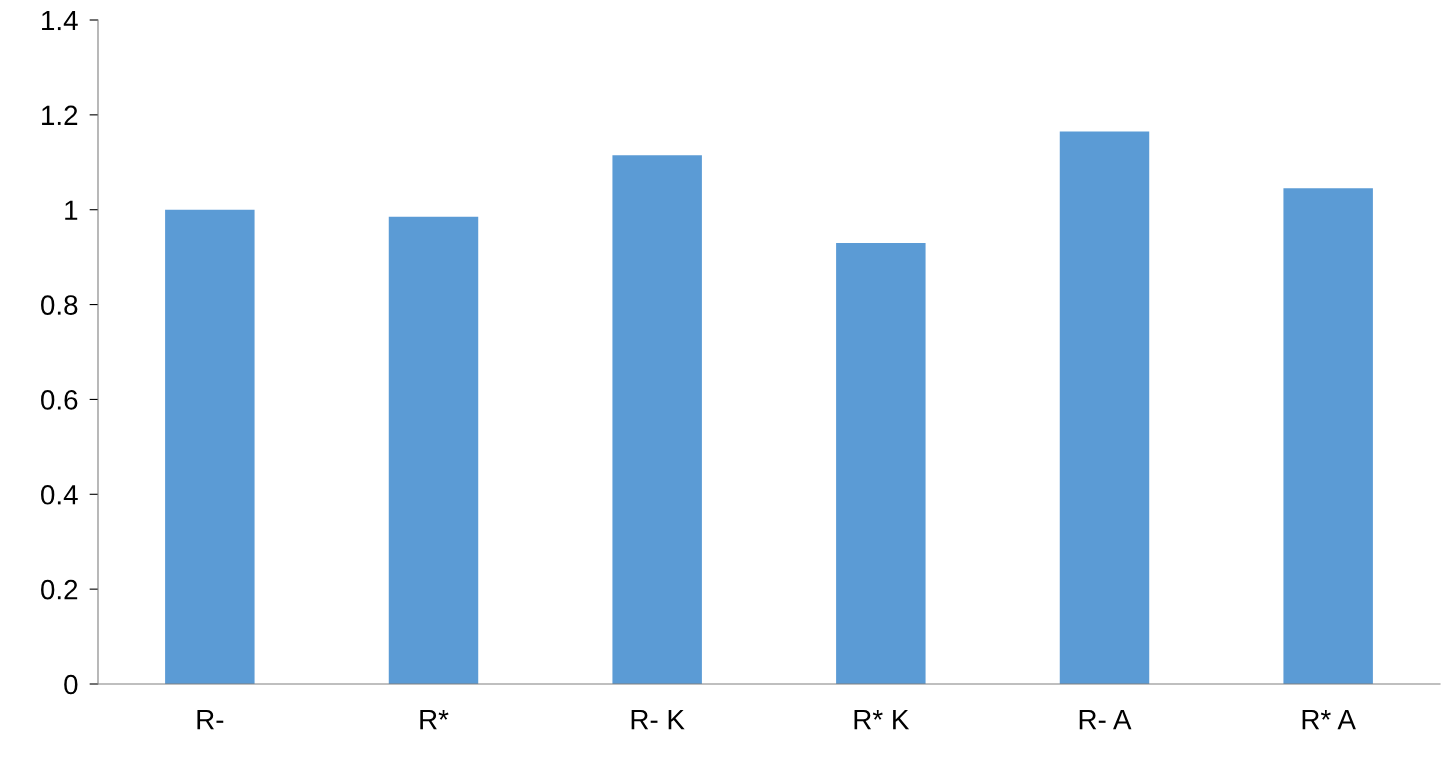 The width and height of the screenshot is (1455, 759). What do you see at coordinates (71, 210) in the screenshot?
I see `y-tick-label: 1` at bounding box center [71, 210].